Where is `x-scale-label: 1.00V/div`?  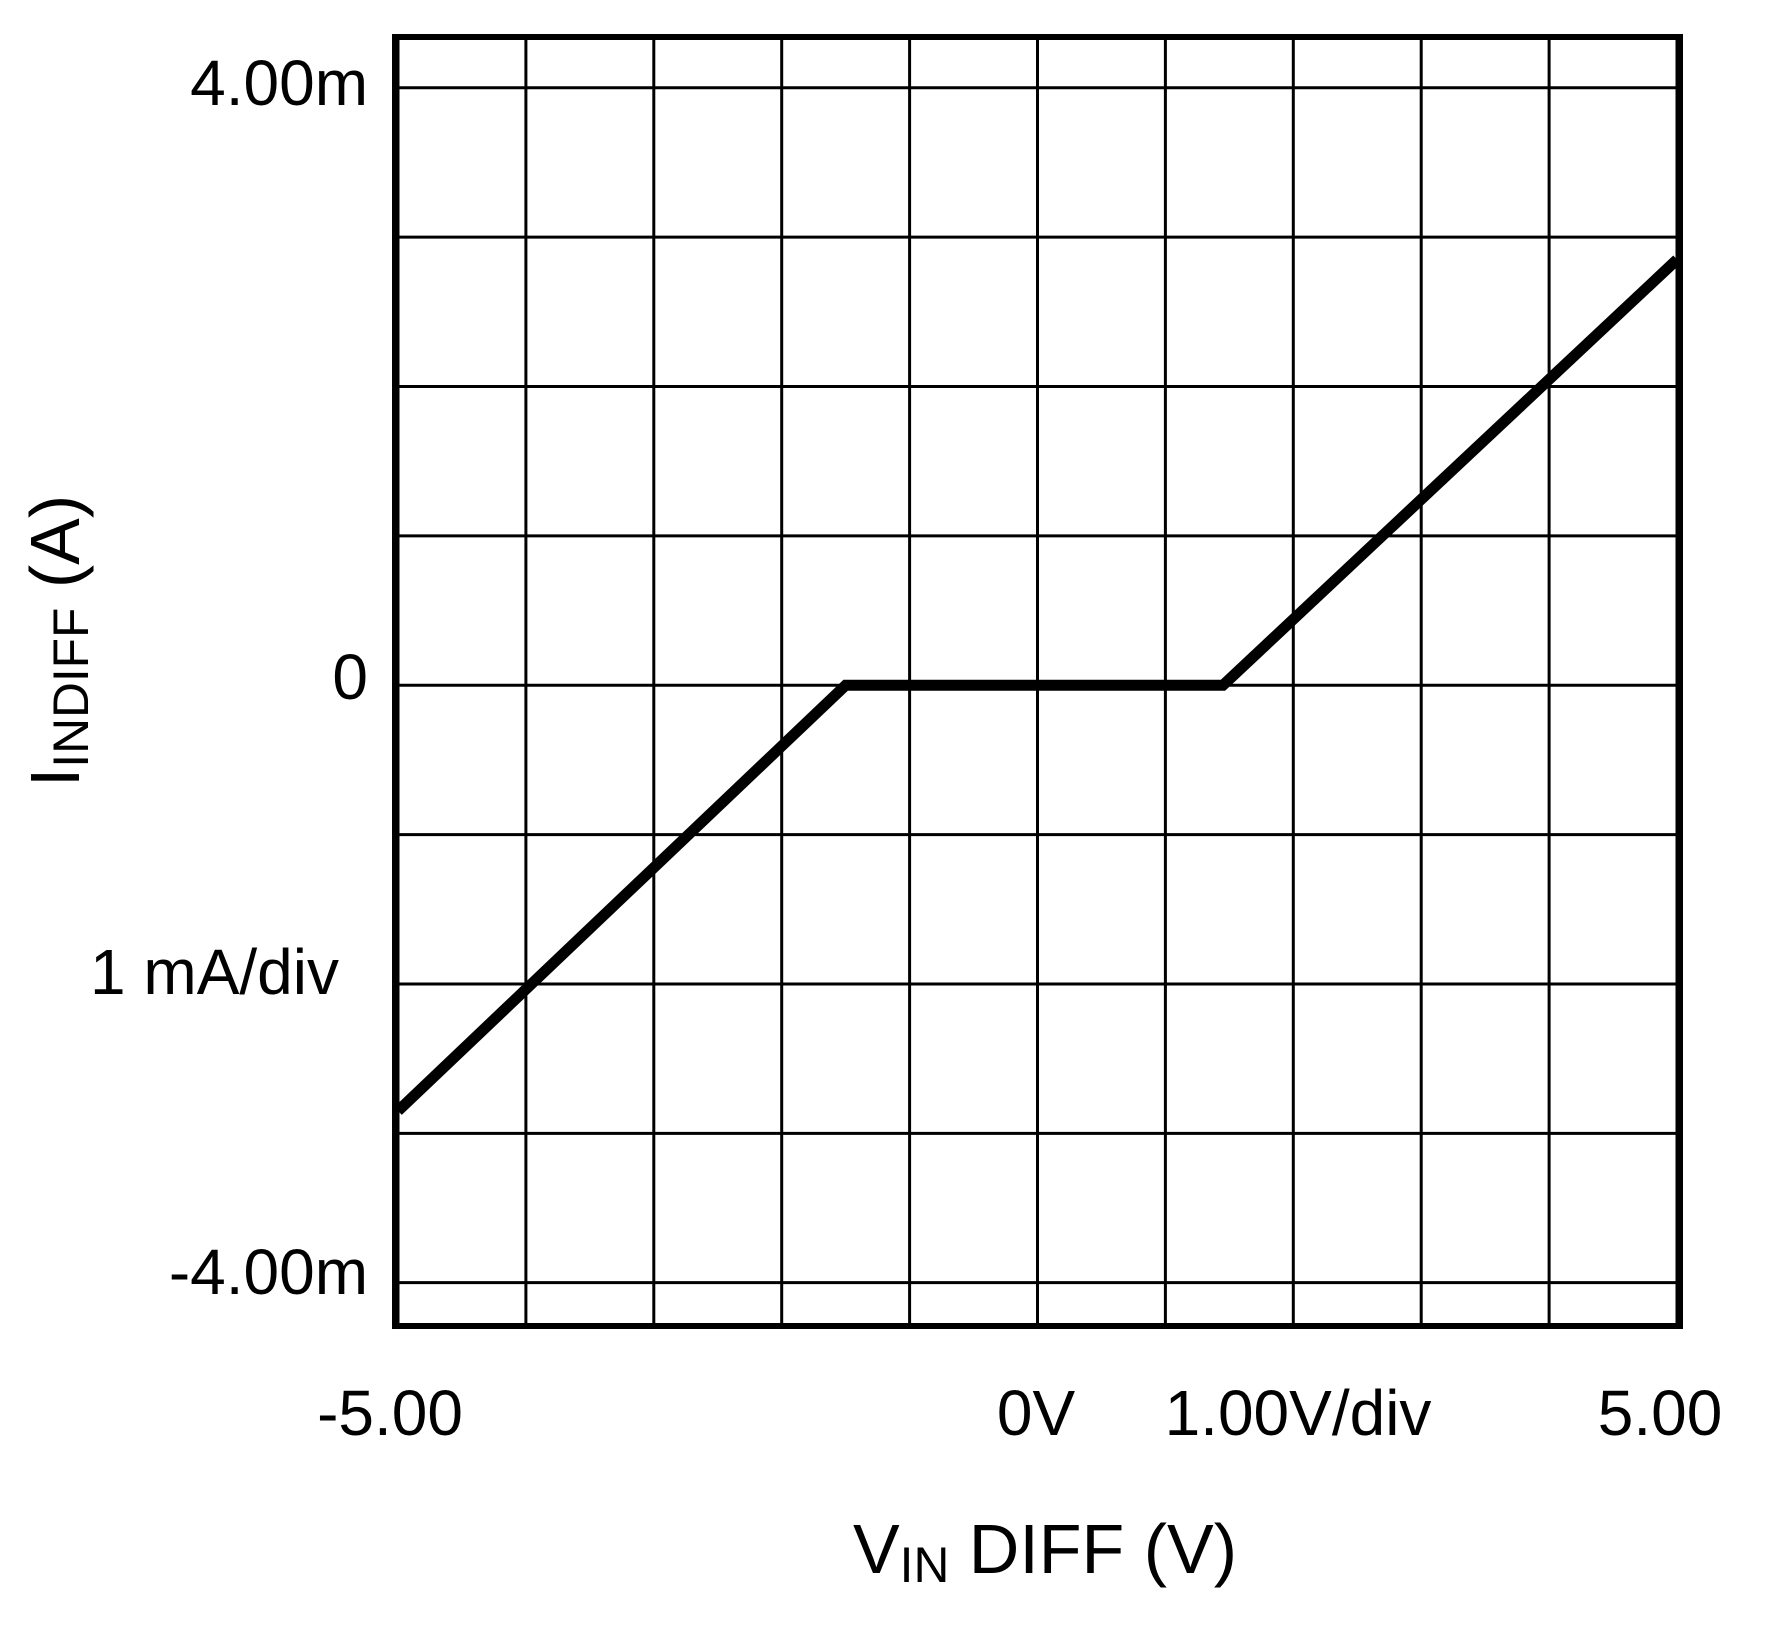 x-scale-label: 1.00V/div is located at coordinates (1298, 1413).